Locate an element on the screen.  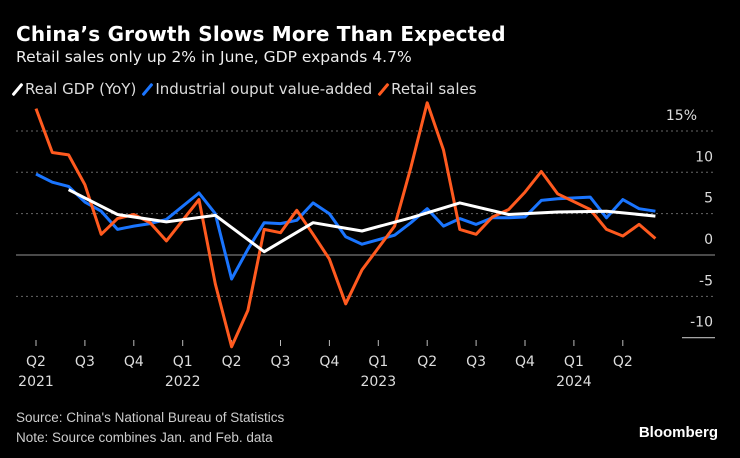
y-tick-label: 0 is located at coordinates (708, 240).